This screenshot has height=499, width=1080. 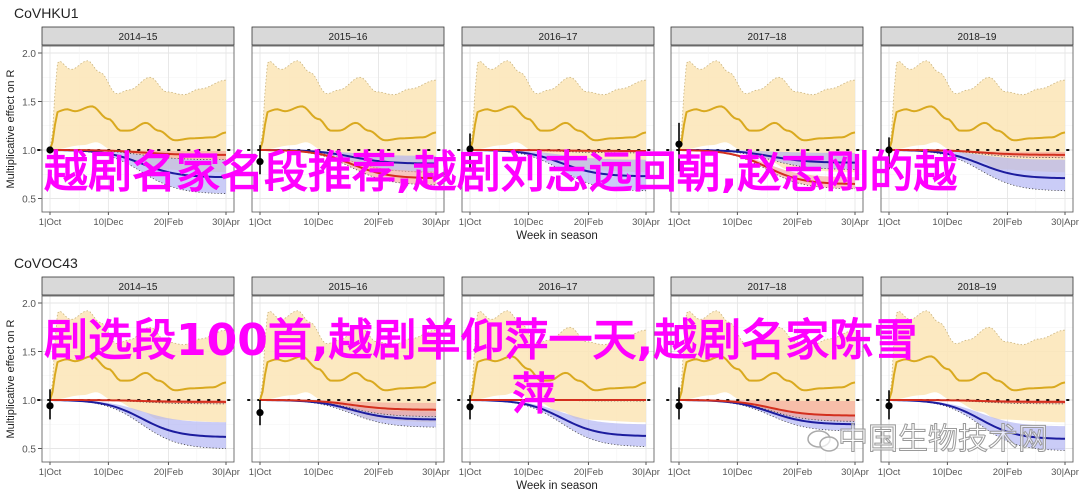 I want to click on overlay-caption-line1: 越剧名家名段推荐,越剧刘志远回朝,赵志刚的越, so click(x=501, y=172).